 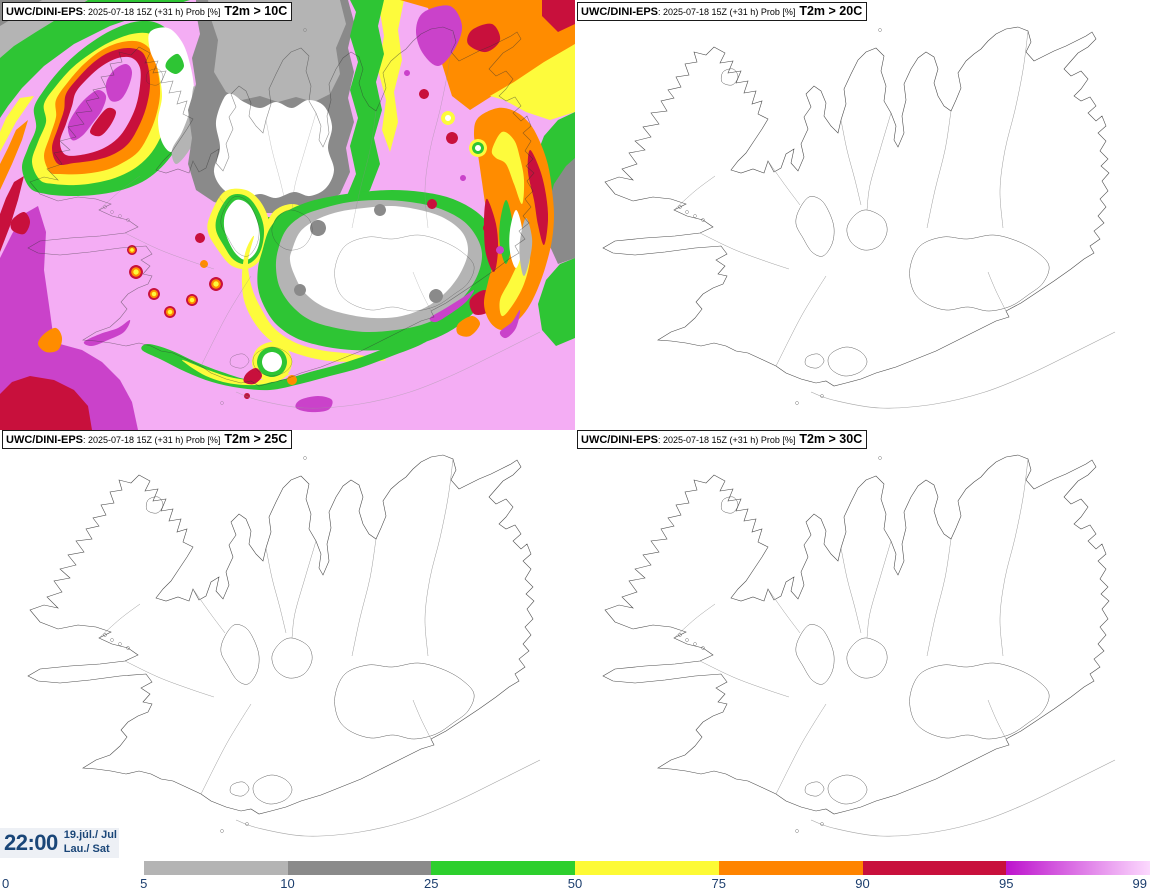 I want to click on legend-tick-label-75: 75, so click(x=718, y=883).